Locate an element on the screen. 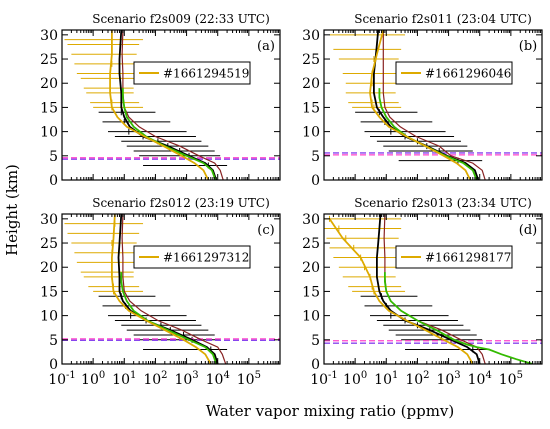 Image resolution: width=550 pixels, height=429 pixels. legend-label: #1661298177 is located at coordinates (468, 258).